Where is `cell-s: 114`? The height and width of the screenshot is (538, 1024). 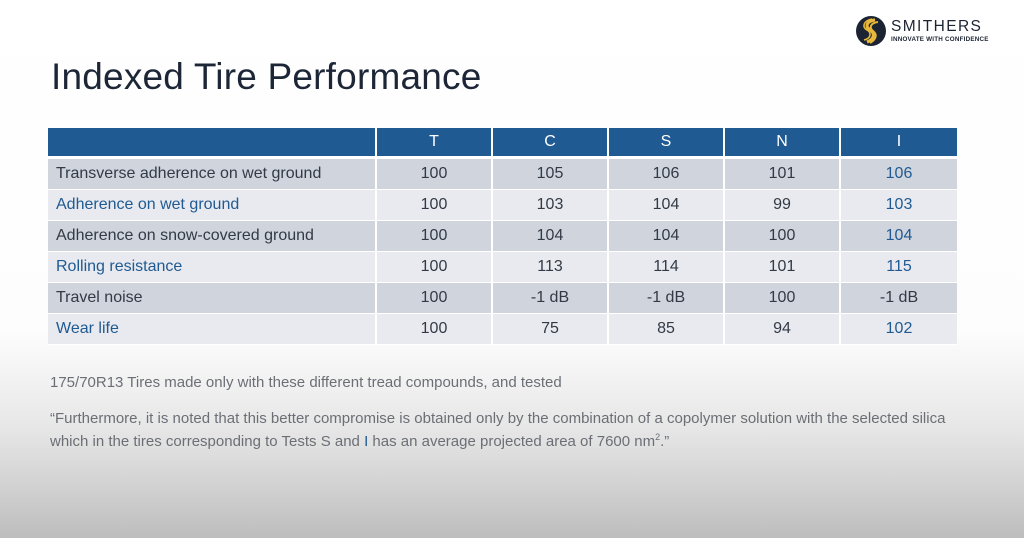
cell-s: 114 is located at coordinates (667, 267).